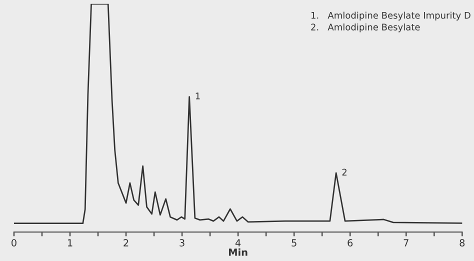  I want to click on annotation: 2. Amlodipine Besylate, so click(365, 27).